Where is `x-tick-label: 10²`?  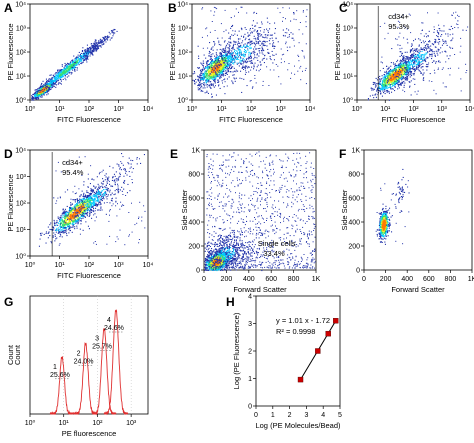 x-tick-label: 10² is located at coordinates (89, 265).